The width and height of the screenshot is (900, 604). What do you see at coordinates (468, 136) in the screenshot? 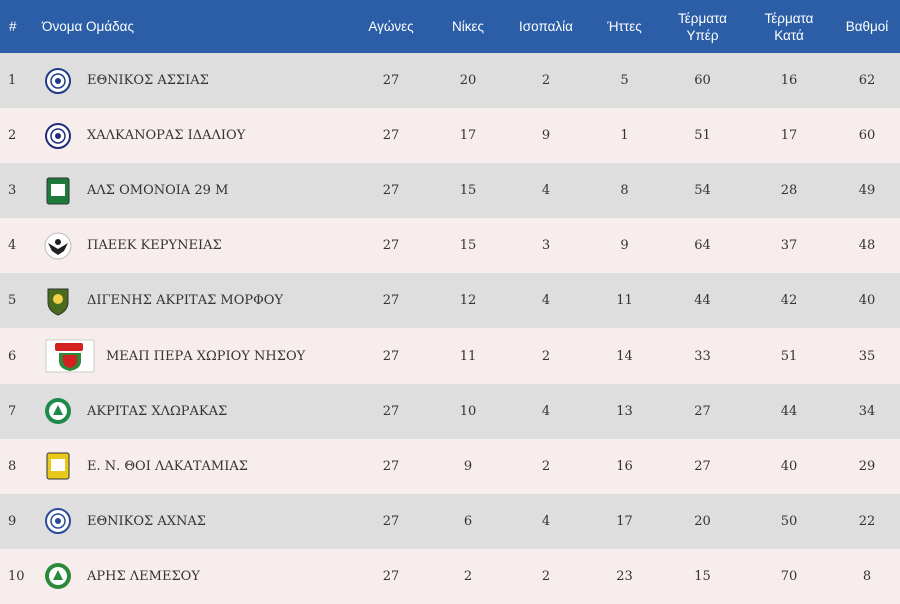
I see `wins-cell: 17` at bounding box center [468, 136].